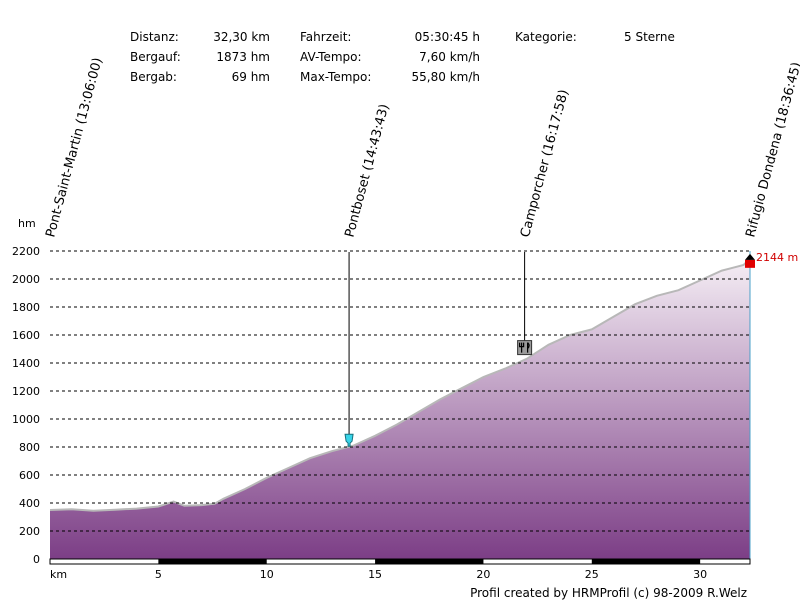 This screenshot has height=600, width=800. Describe the element at coordinates (29, 503) in the screenshot. I see `y-tick-label: 400` at that location.